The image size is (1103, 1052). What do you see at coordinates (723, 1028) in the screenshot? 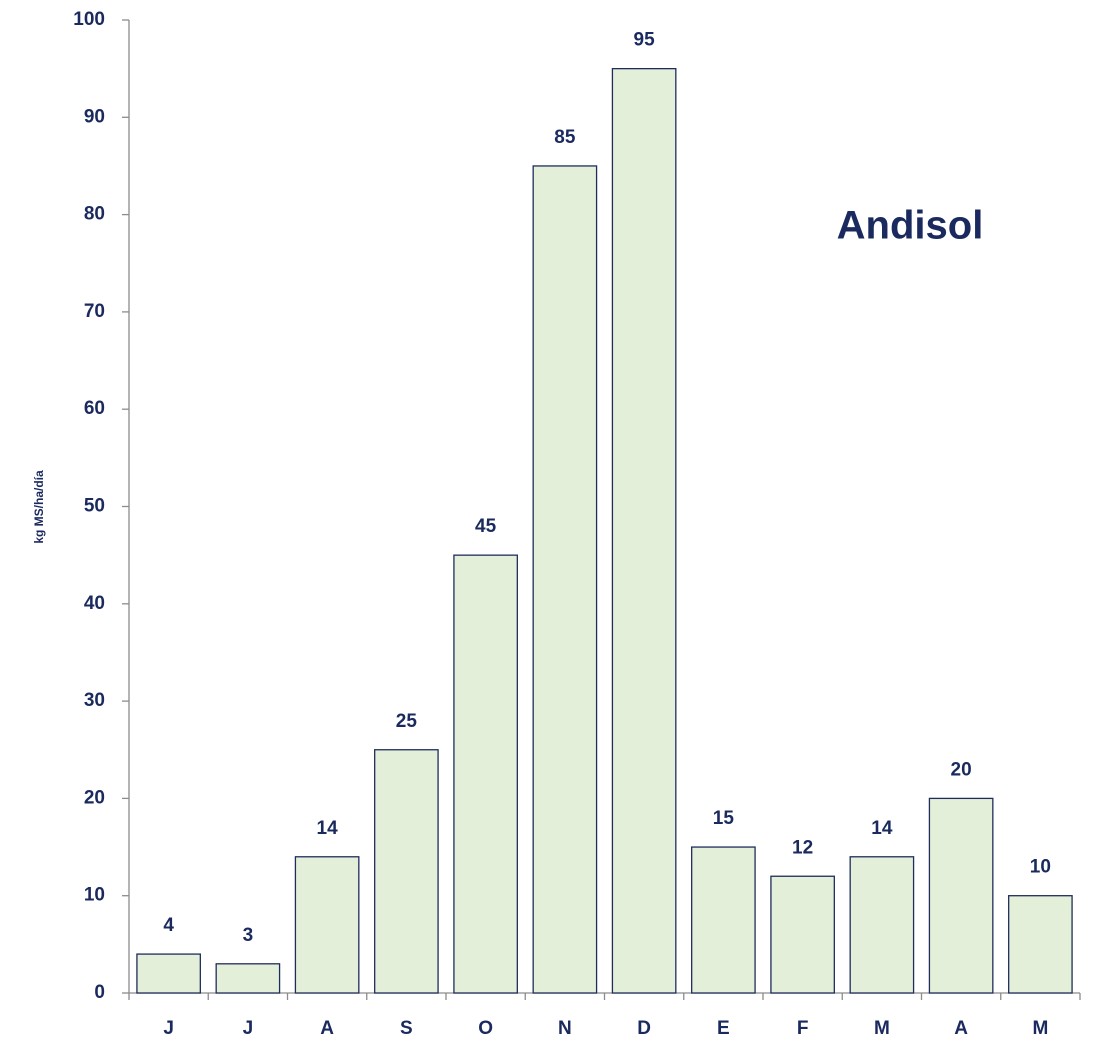
I see `x-tick-label: E` at bounding box center [723, 1028].